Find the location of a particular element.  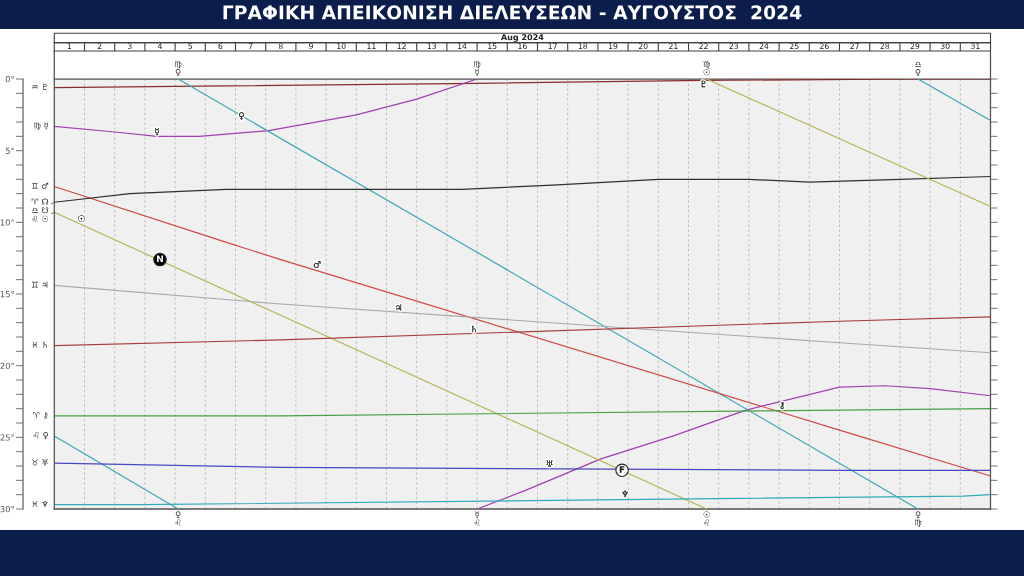

chart-title: ΓΡΑΦΙΚΗ ΑΠΕΙΚΟΝΙΣΗ ΔΙΕΛΕΥΣΕΩΝ - ΑΥΓΟΥΣΤΟΣ 2024 is located at coordinates (512, 12).